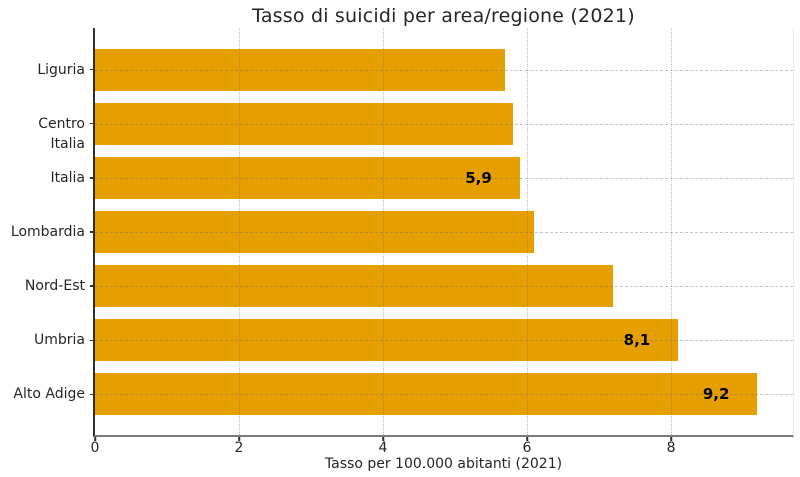  Describe the element at coordinates (59, 340) in the screenshot. I see `y-tick-label: Umbria` at that location.